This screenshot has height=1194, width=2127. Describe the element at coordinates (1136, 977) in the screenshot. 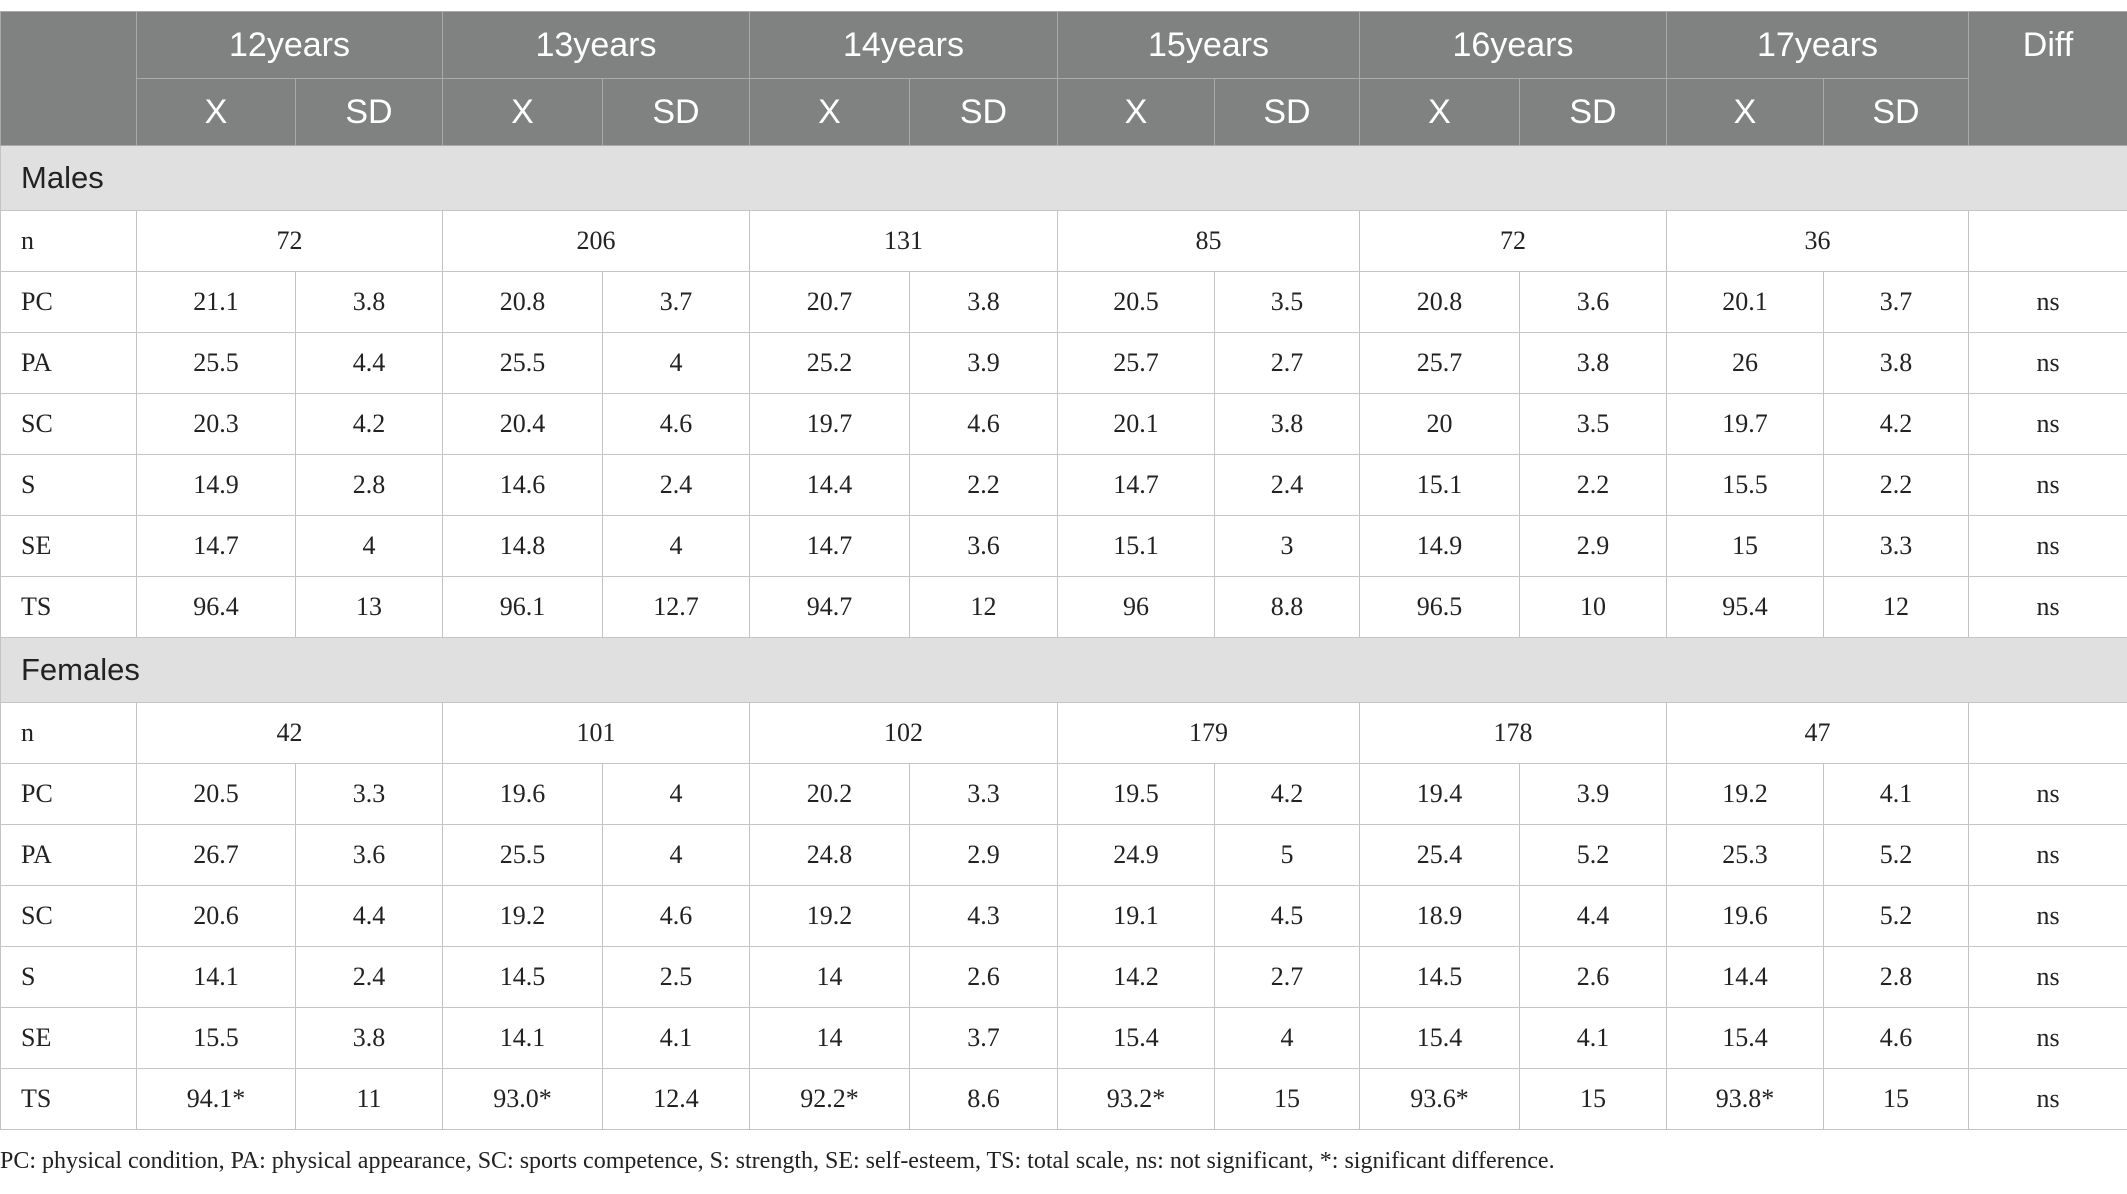

I see `value-cell: 14.2` at that location.